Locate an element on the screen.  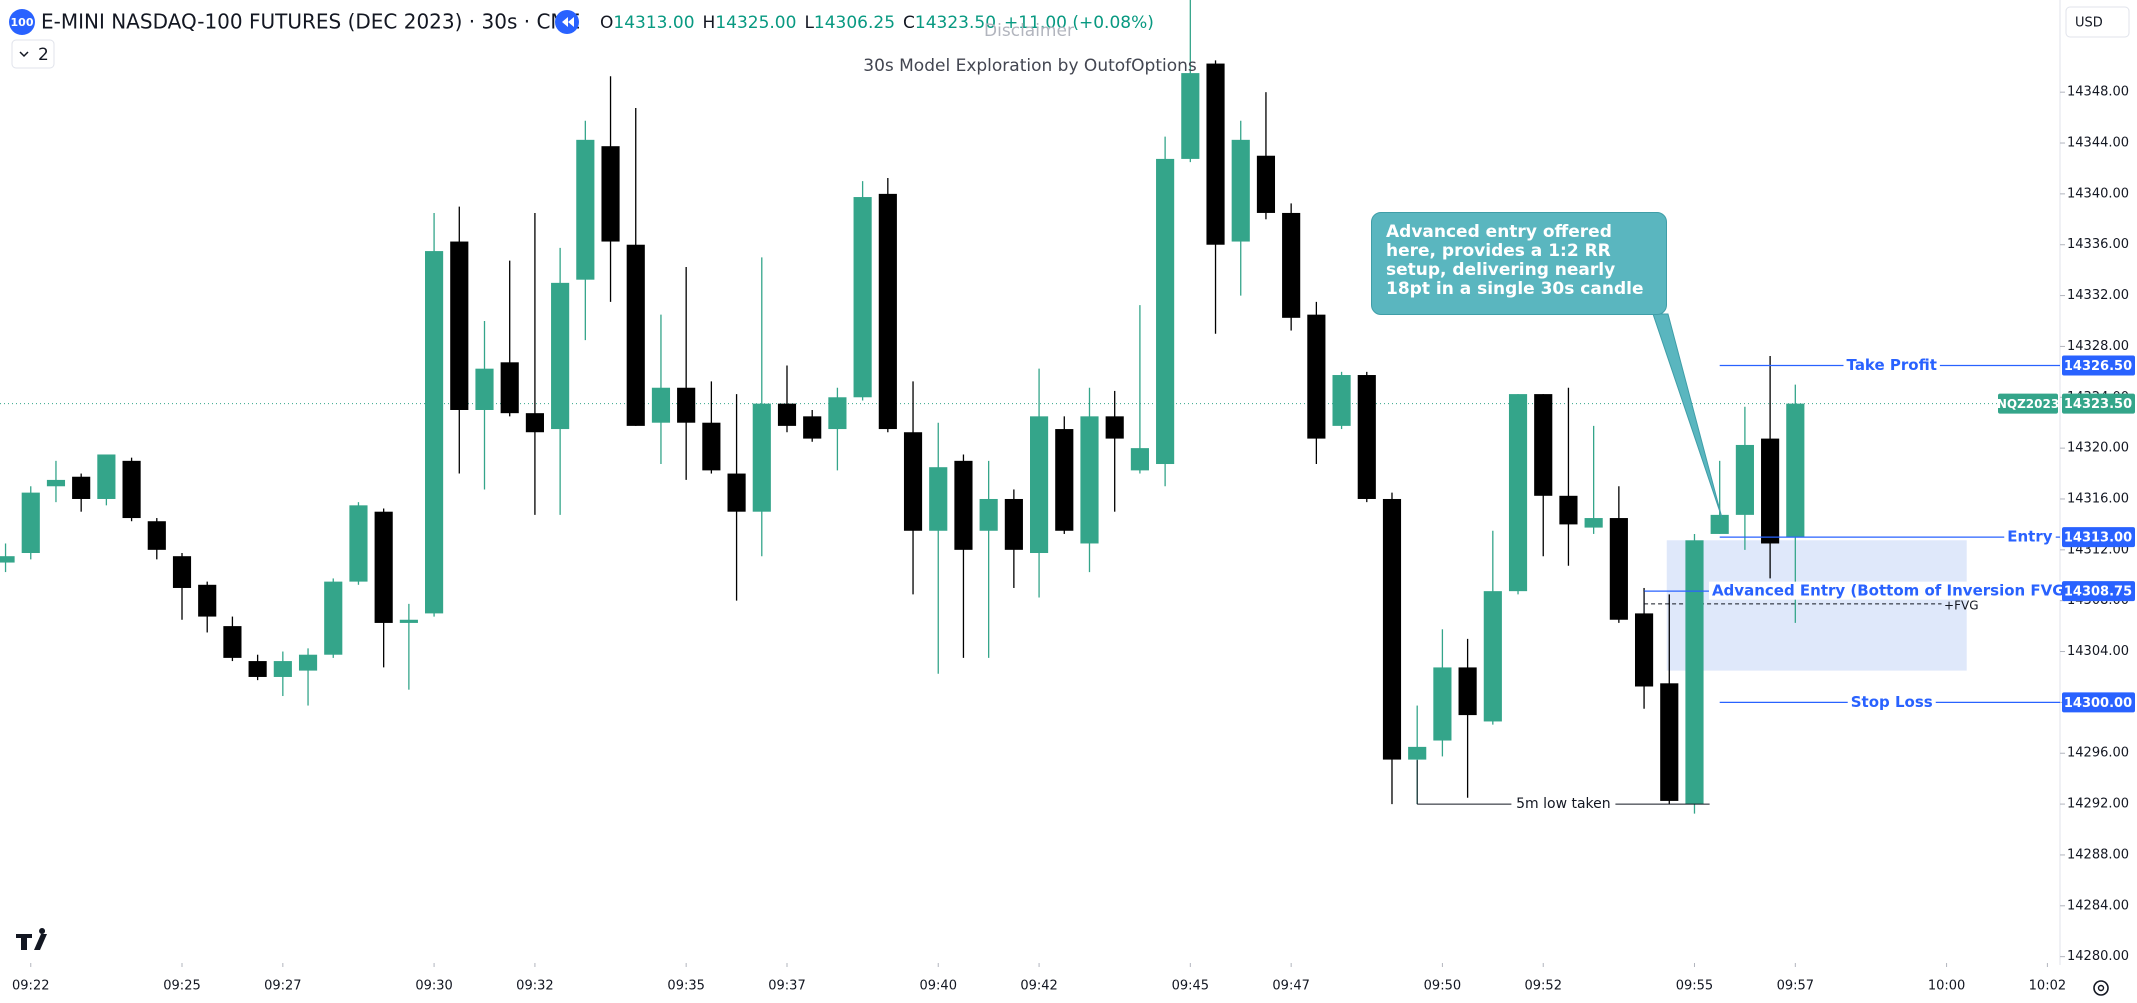
x-tick-label: 09:55 is located at coordinates (1694, 986).